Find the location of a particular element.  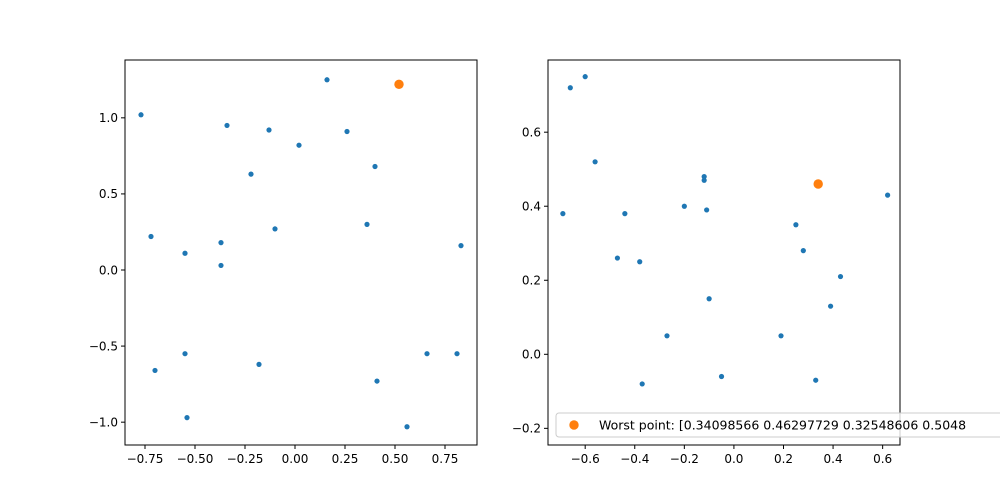

y-tick-label: −1.0 is located at coordinates (103, 422).